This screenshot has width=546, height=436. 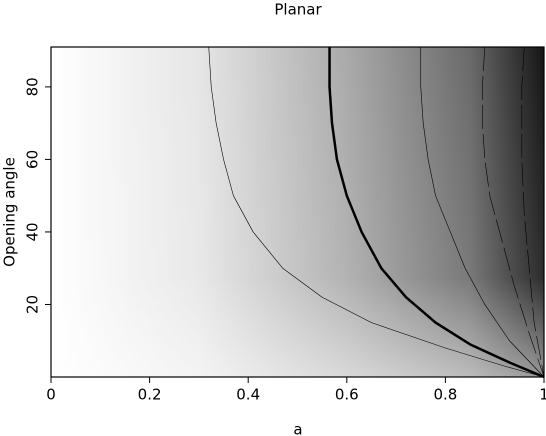 I want to click on x-tick-label: 1, so click(x=542, y=395).